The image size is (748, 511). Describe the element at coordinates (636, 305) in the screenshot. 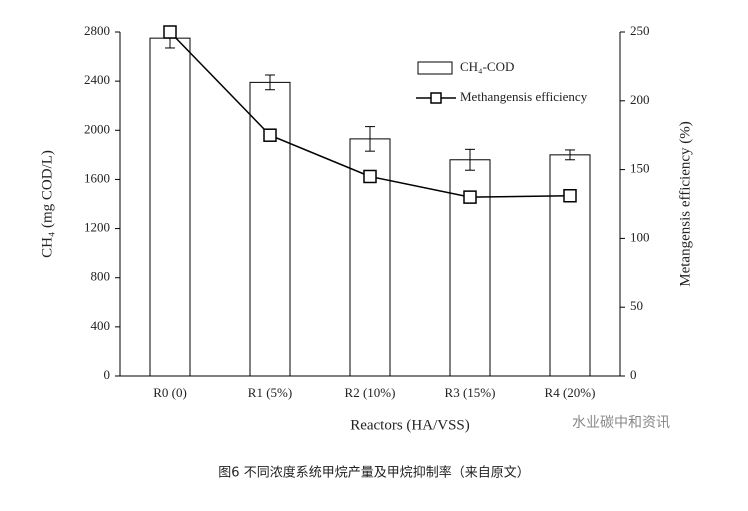

I see `y2-tick-label: 50` at that location.